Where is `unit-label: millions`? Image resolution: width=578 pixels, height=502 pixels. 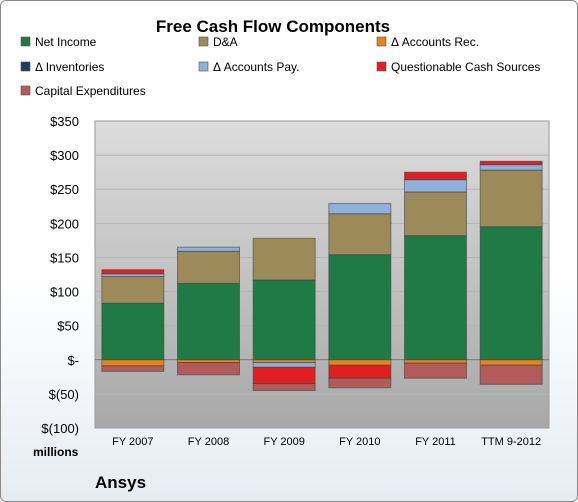 unit-label: millions is located at coordinates (56, 452).